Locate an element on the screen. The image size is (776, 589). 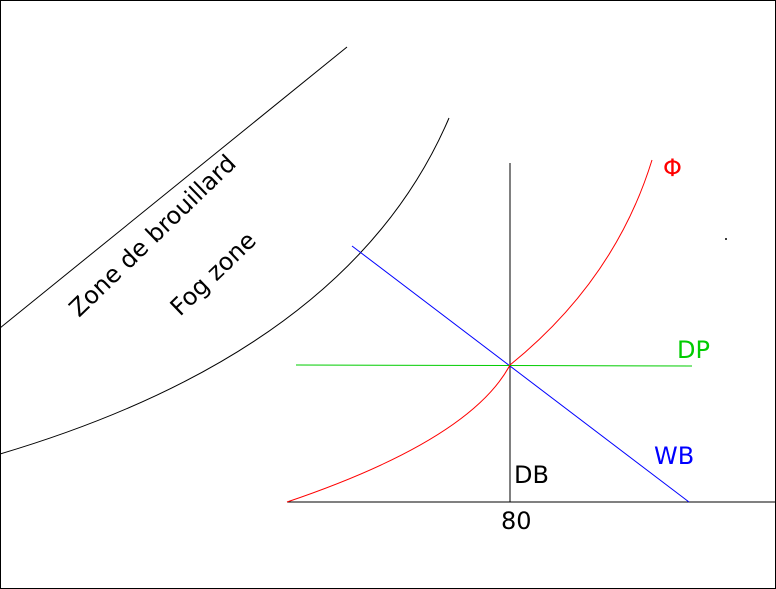
fog-zone-label-en: Fog zone is located at coordinates (213, 273).